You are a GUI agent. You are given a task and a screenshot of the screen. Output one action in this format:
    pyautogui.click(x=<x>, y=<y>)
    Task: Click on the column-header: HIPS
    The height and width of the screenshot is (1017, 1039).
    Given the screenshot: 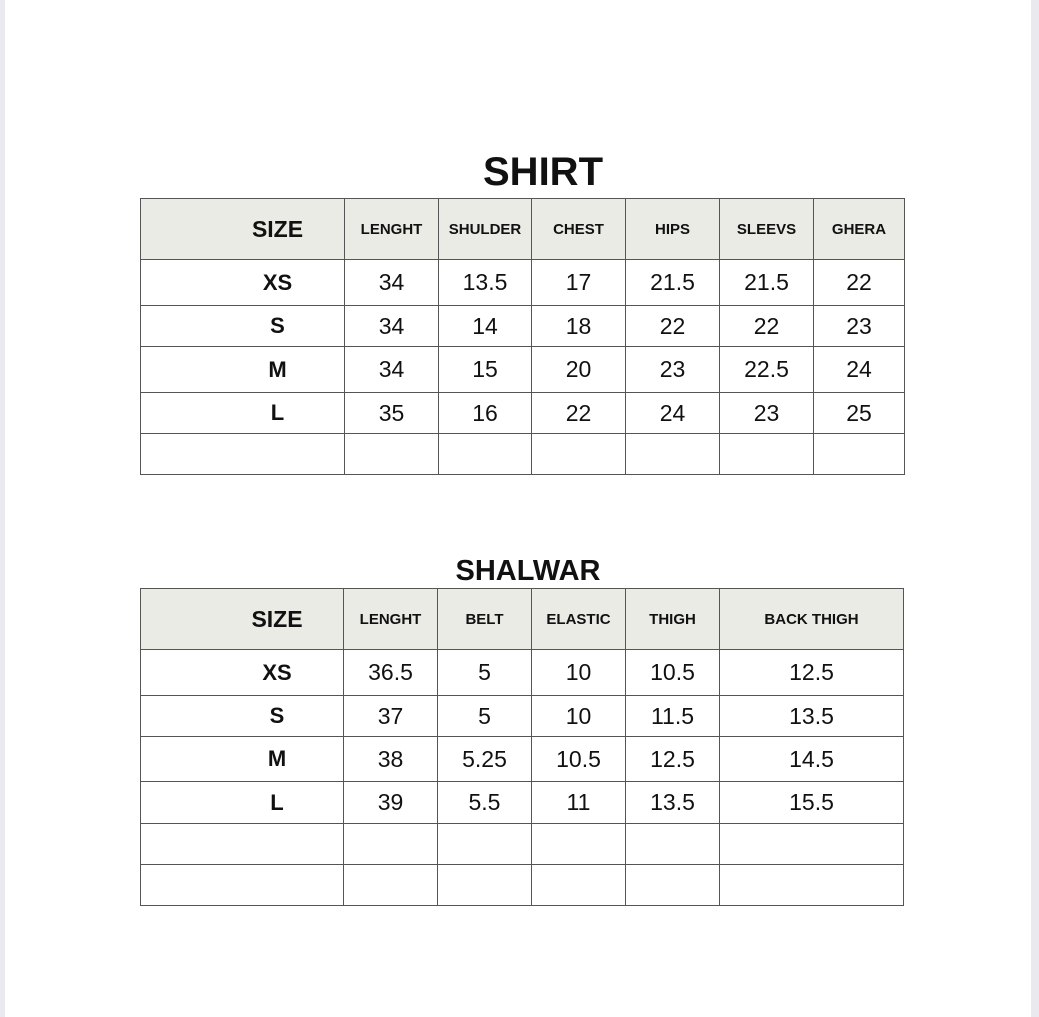 What is the action you would take?
    pyautogui.click(x=672, y=229)
    